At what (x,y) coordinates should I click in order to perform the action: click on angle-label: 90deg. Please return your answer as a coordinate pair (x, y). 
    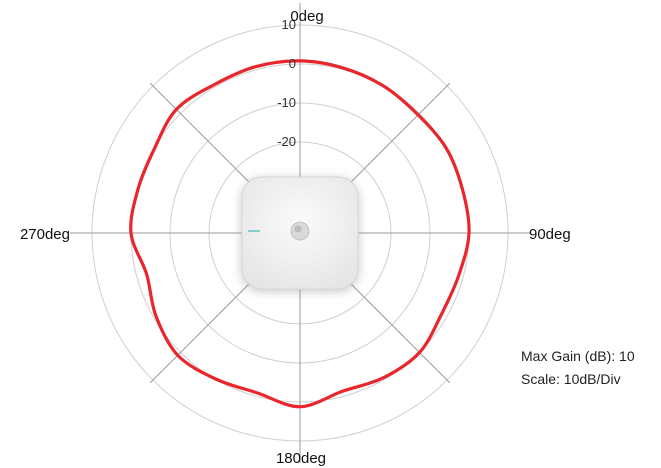
    Looking at the image, I should click on (550, 234).